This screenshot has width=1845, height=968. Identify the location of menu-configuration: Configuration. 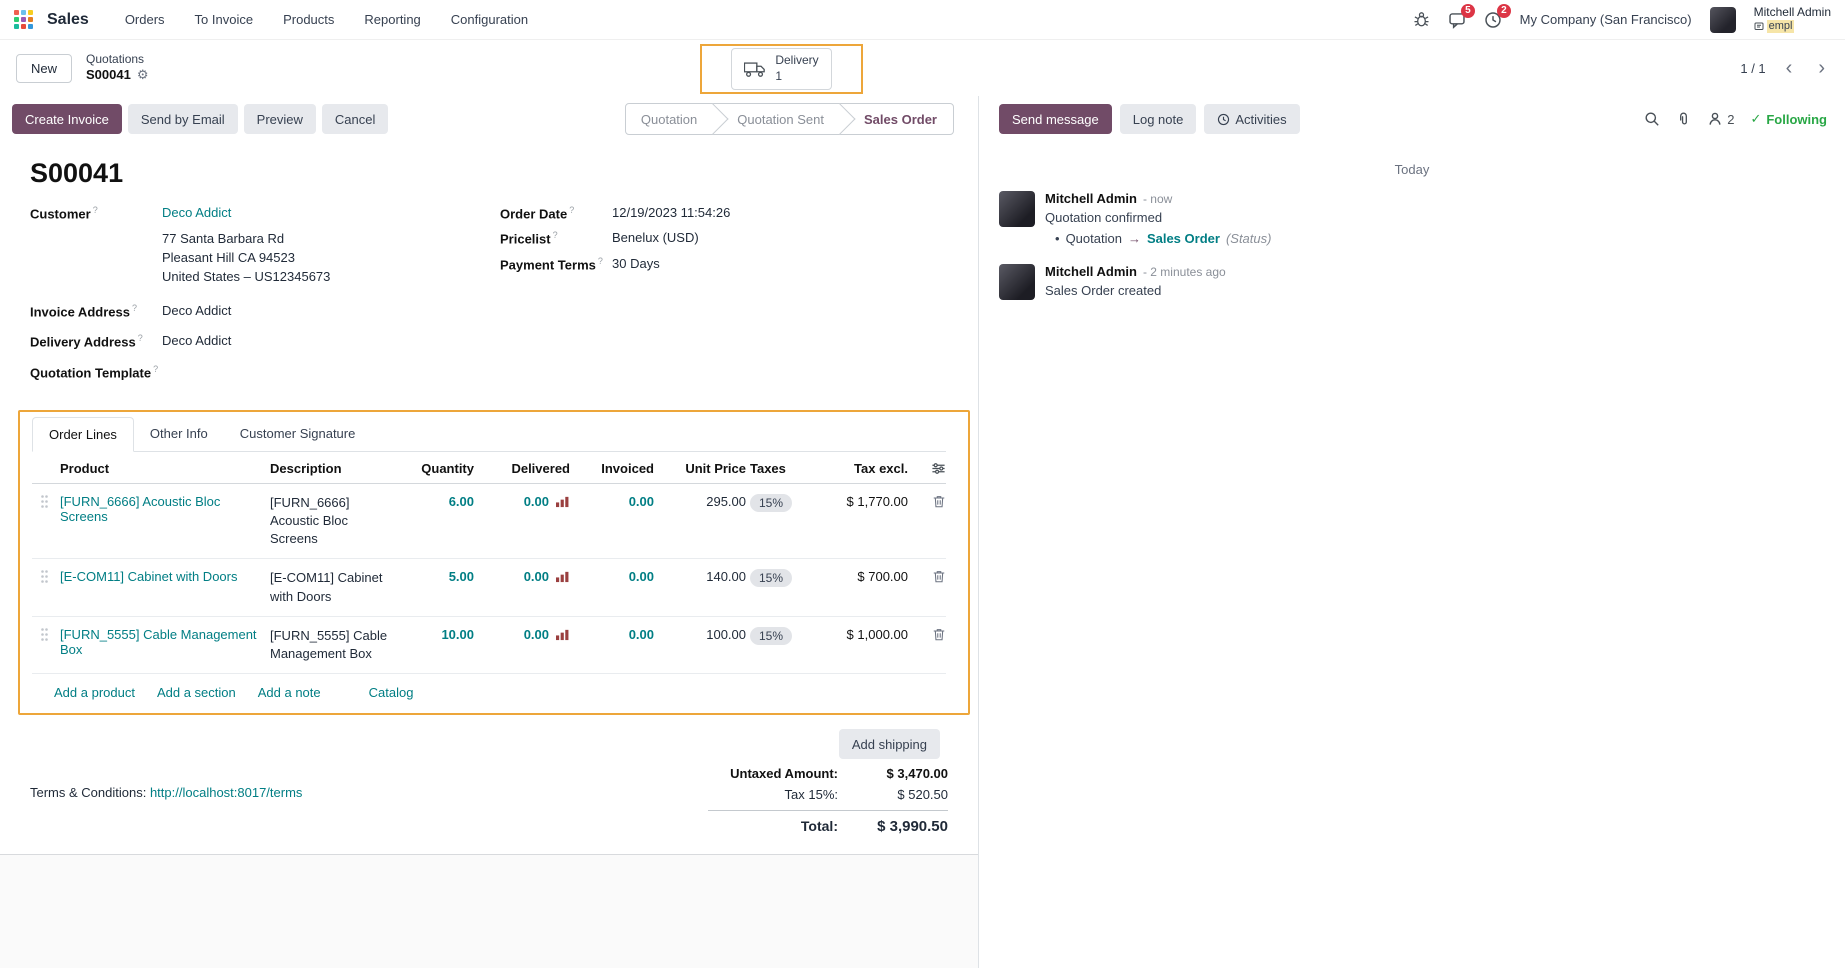
(489, 19).